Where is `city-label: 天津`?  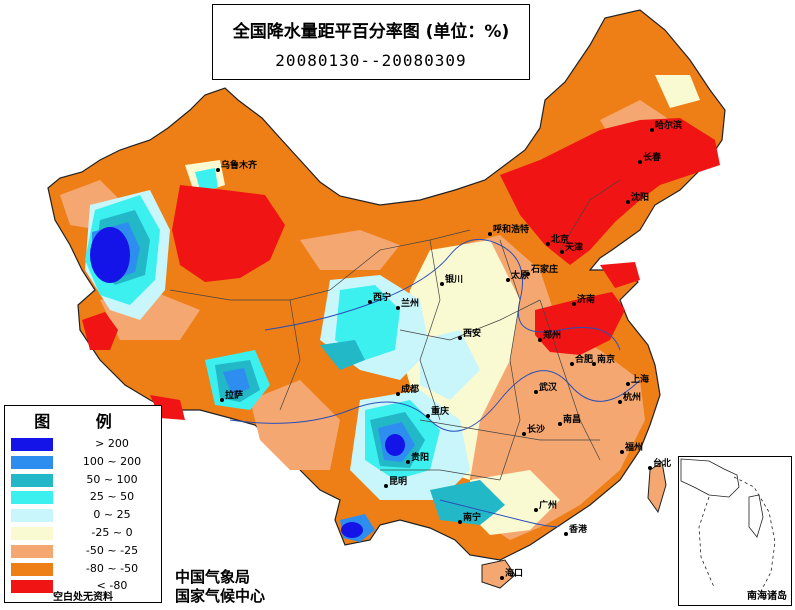
city-label: 天津 is located at coordinates (574, 248).